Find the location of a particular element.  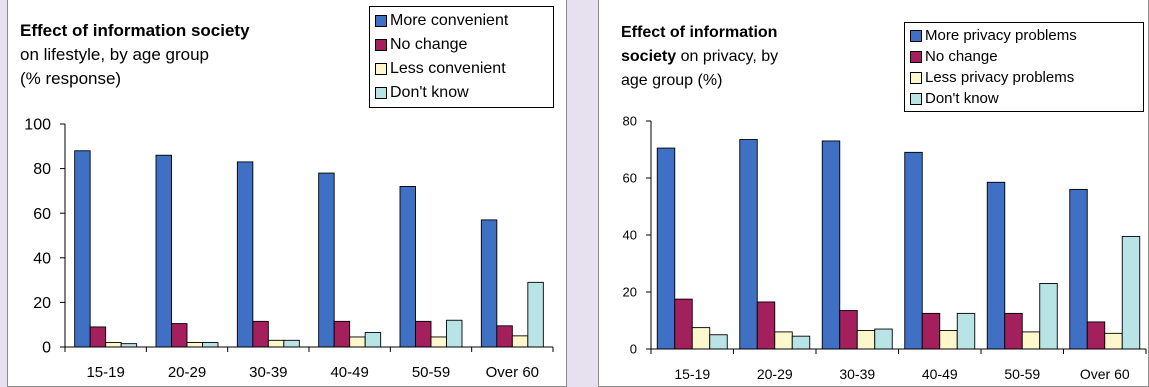

legend-item: More privacy problems is located at coordinates (1023, 35).